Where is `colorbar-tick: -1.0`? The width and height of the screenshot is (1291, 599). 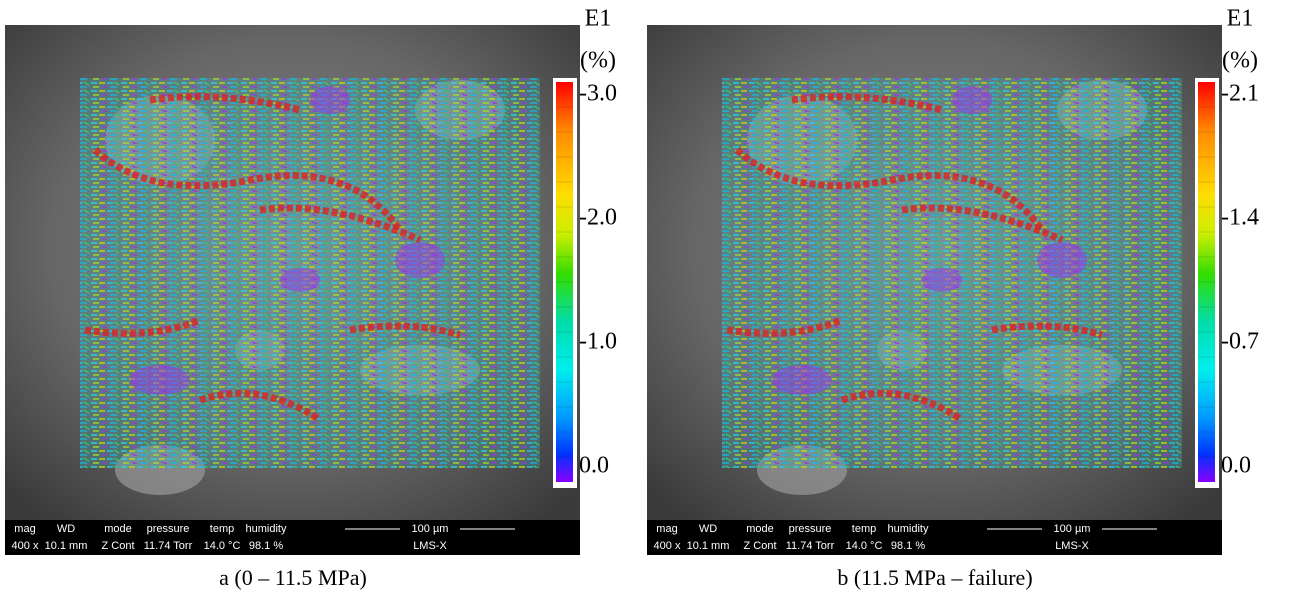
colorbar-tick: -1.0 is located at coordinates (598, 342).